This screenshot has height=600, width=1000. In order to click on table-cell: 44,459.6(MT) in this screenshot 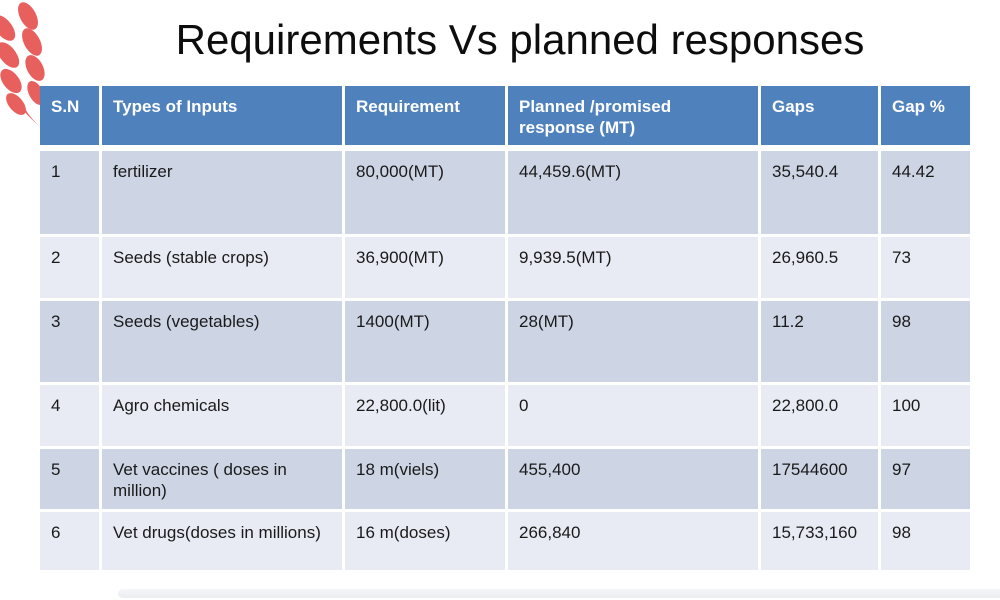, I will do `click(634, 193)`.